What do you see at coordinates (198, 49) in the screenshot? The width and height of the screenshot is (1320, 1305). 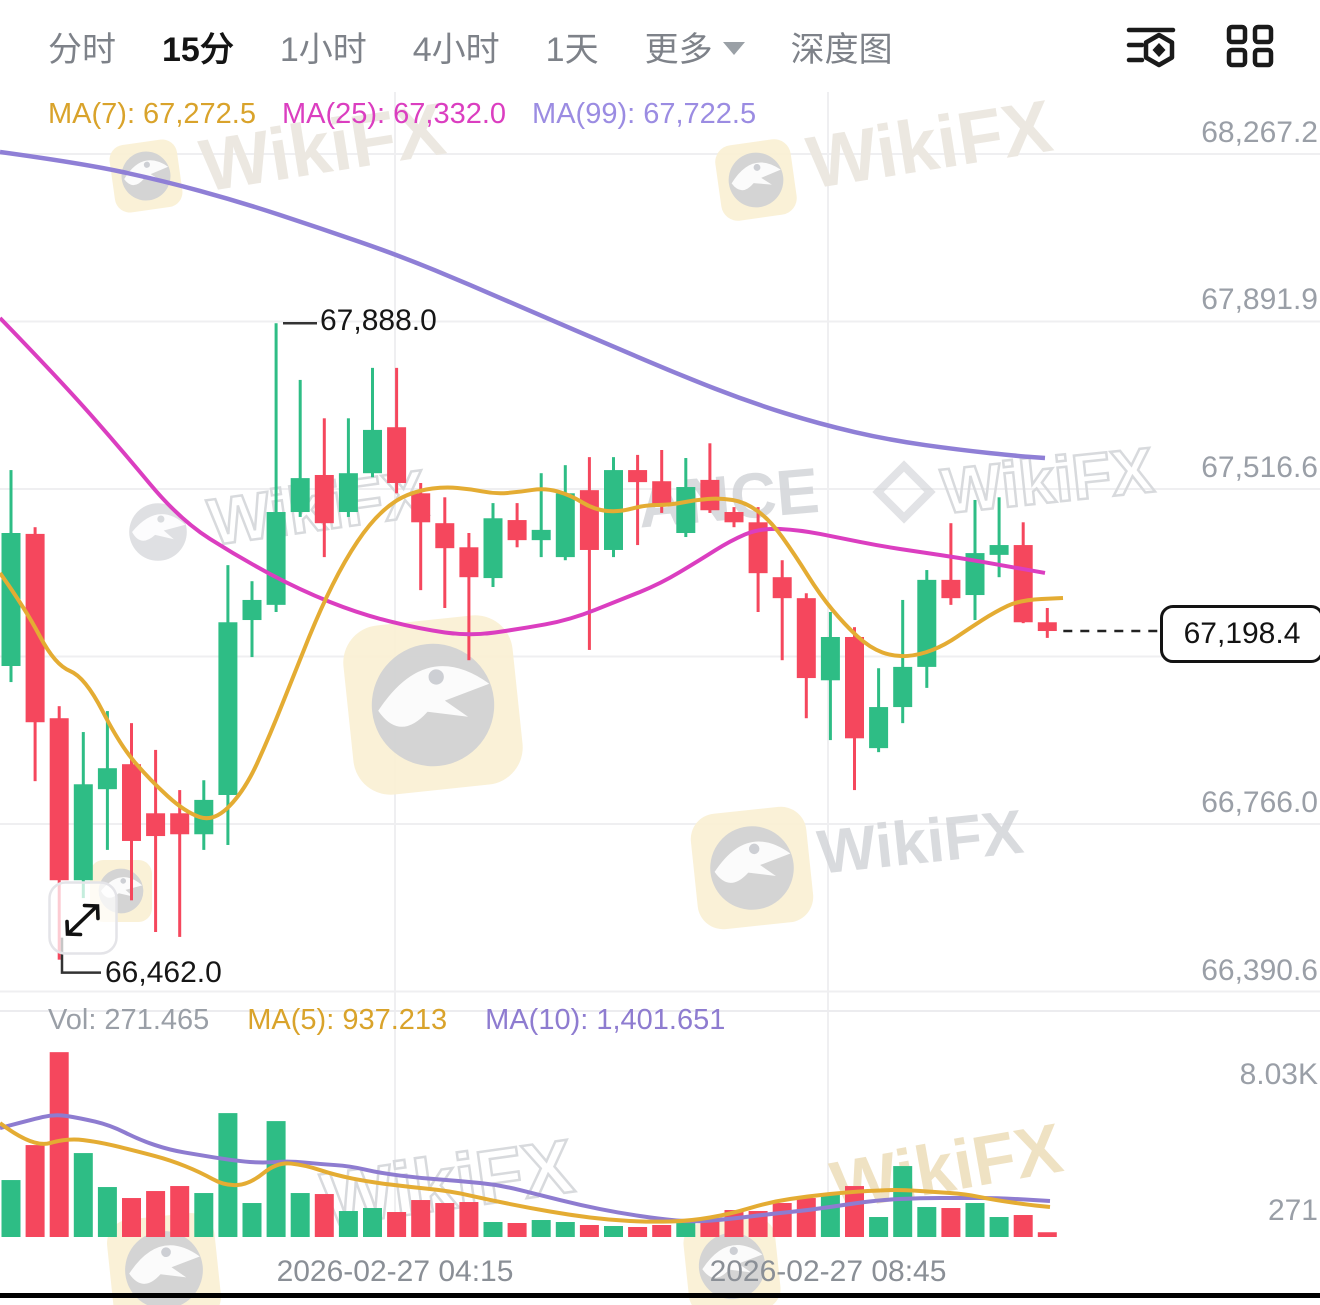 I see `tab-label-15m: 15分` at bounding box center [198, 49].